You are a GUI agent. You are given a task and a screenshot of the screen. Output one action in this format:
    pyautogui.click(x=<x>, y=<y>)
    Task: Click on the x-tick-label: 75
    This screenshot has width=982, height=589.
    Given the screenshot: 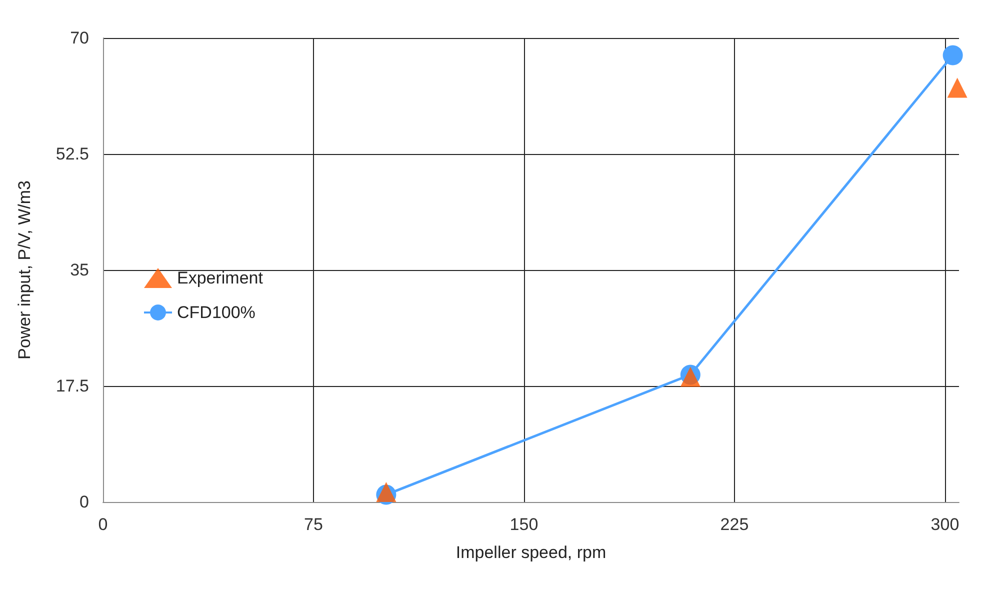 What is the action you would take?
    pyautogui.click(x=313, y=524)
    